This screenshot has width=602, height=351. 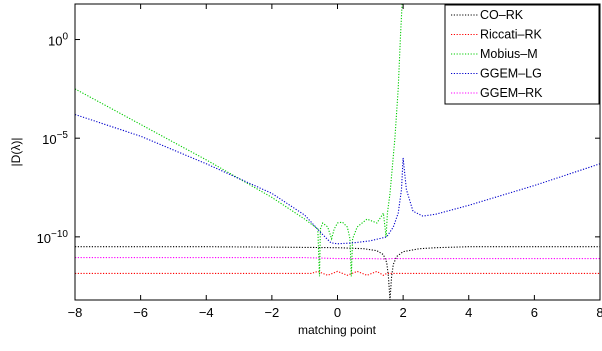 I want to click on legend: CO–RK Riccati–RK Mobius–M GGEM–LG GGEM–RK, so click(x=522, y=54).